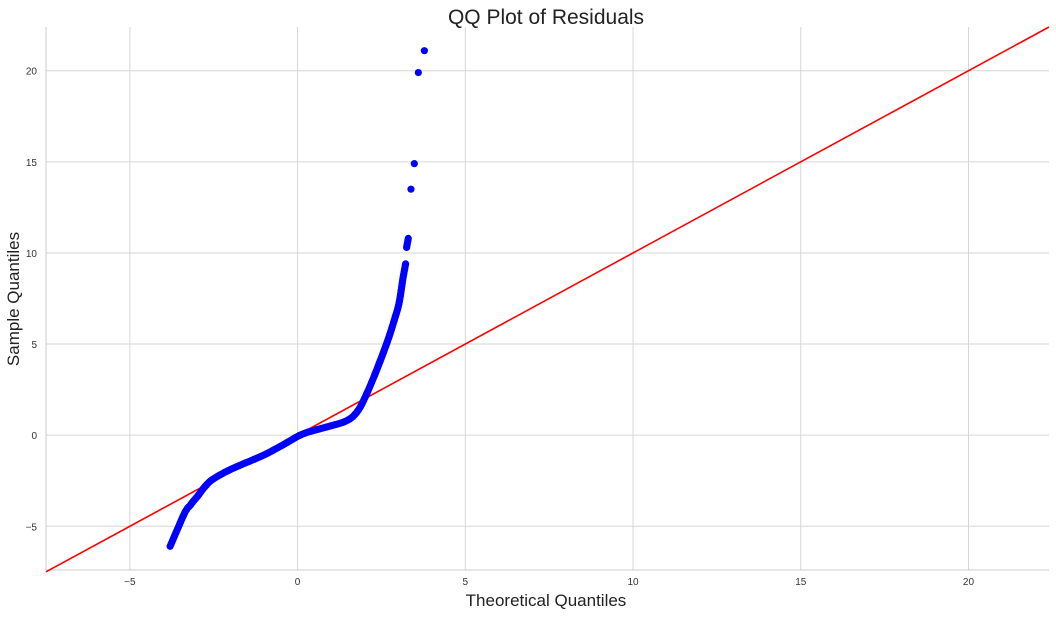  Describe the element at coordinates (466, 582) in the screenshot. I see `x-tick-label: 5` at that location.